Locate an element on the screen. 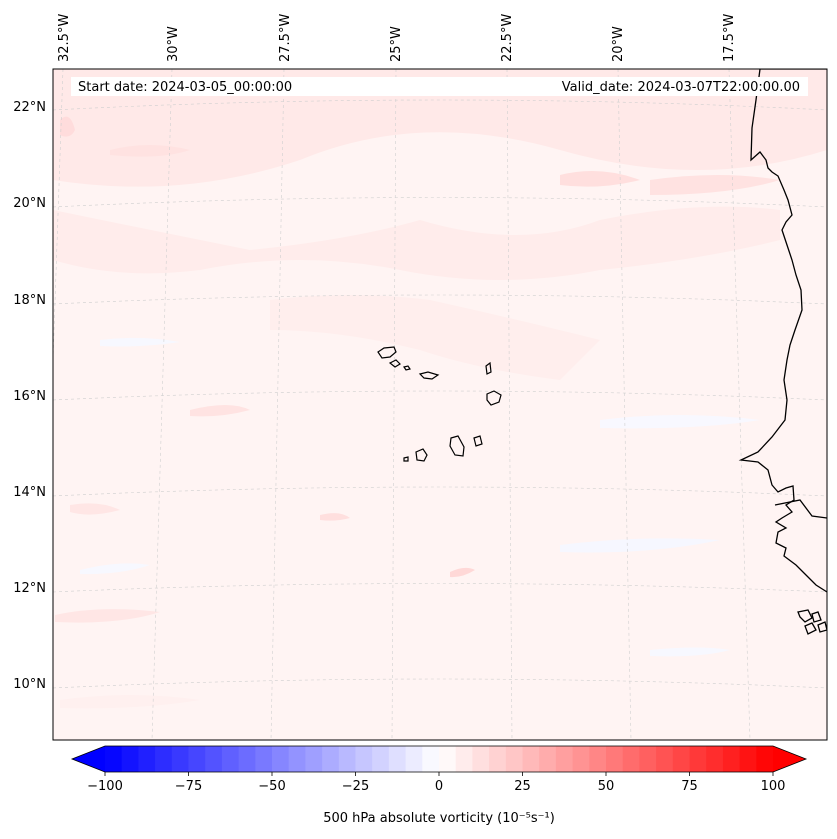 The width and height of the screenshot is (837, 839). colorbar-segments is located at coordinates (439, 759).